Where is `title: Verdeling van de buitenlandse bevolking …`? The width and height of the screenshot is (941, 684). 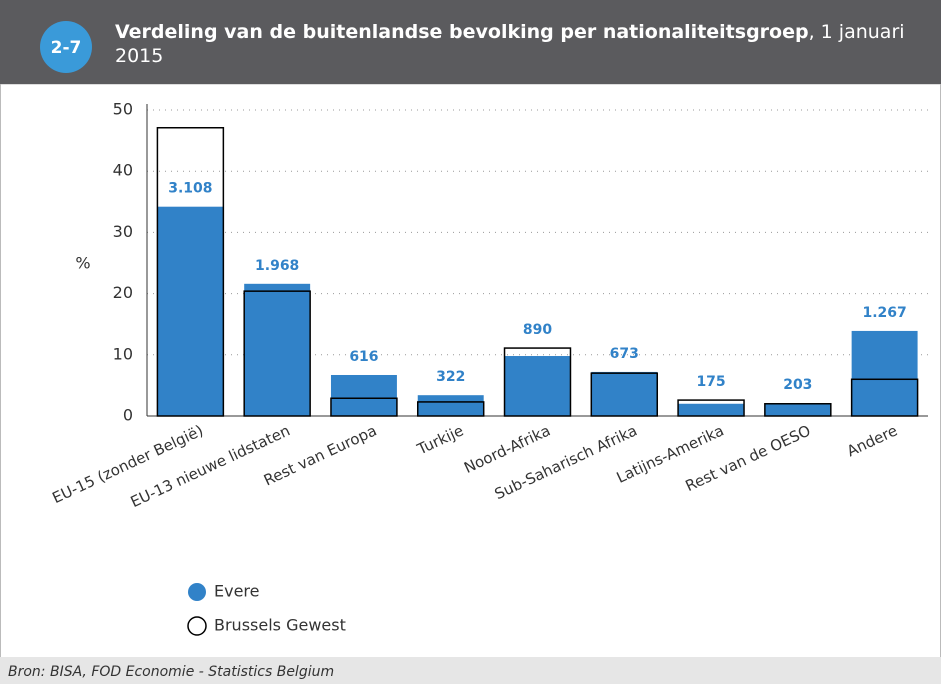 title: Verdeling van de buitenlandse bevolking … is located at coordinates (462, 32).